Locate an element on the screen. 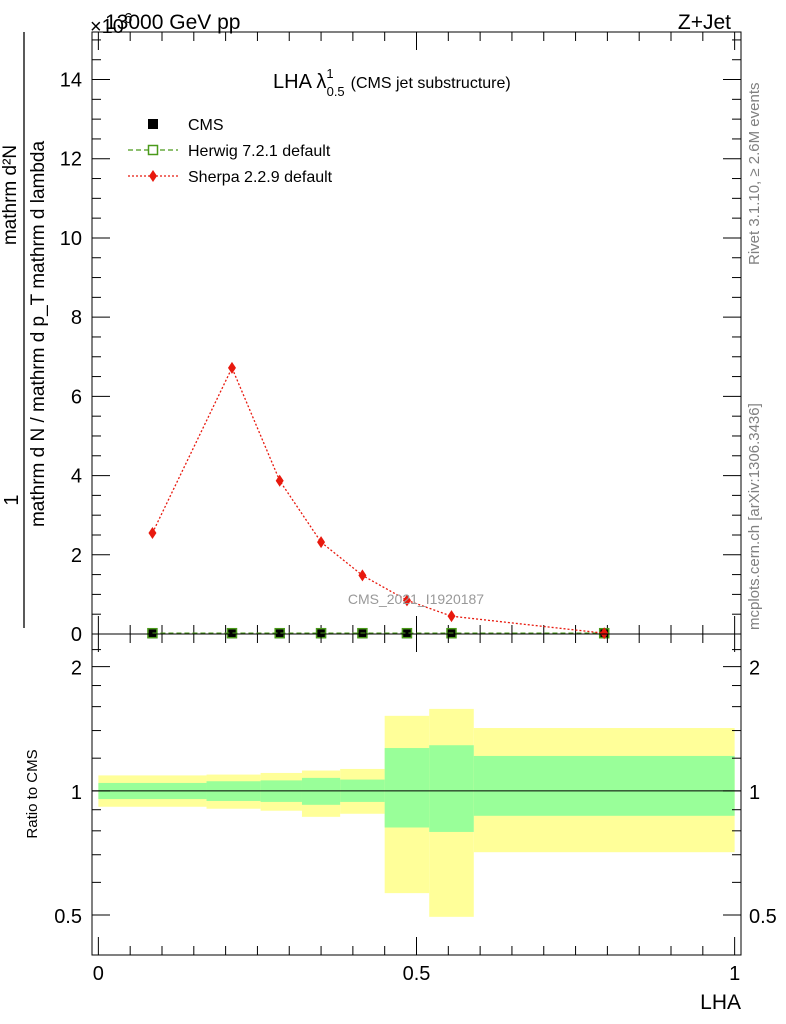  mcplots-label: mcplots.cern.ch [arXiv:1306.3436] is located at coordinates (754, 516).